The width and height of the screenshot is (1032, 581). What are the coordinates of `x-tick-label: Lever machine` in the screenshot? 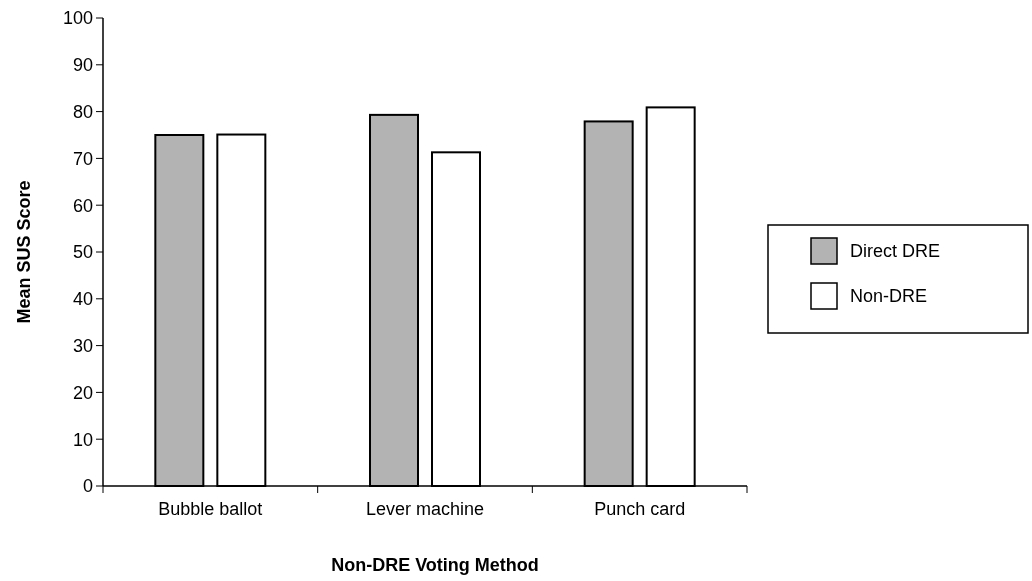 It's located at (425, 509).